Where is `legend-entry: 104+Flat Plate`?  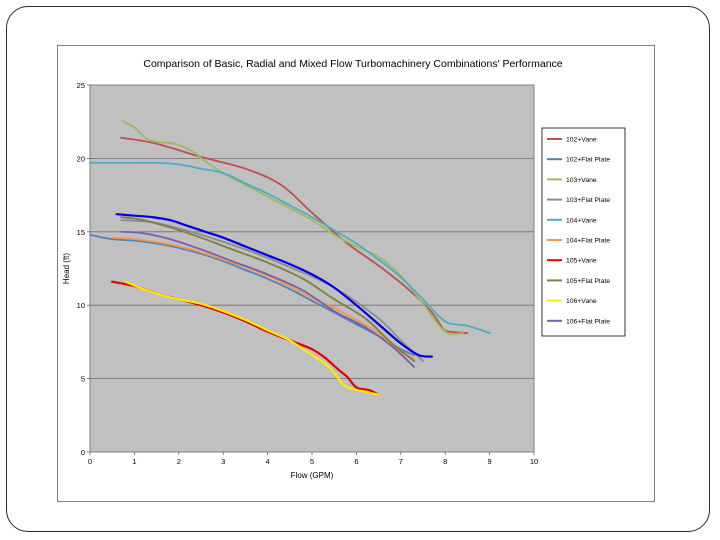
legend-entry: 104+Flat Plate is located at coordinates (588, 241).